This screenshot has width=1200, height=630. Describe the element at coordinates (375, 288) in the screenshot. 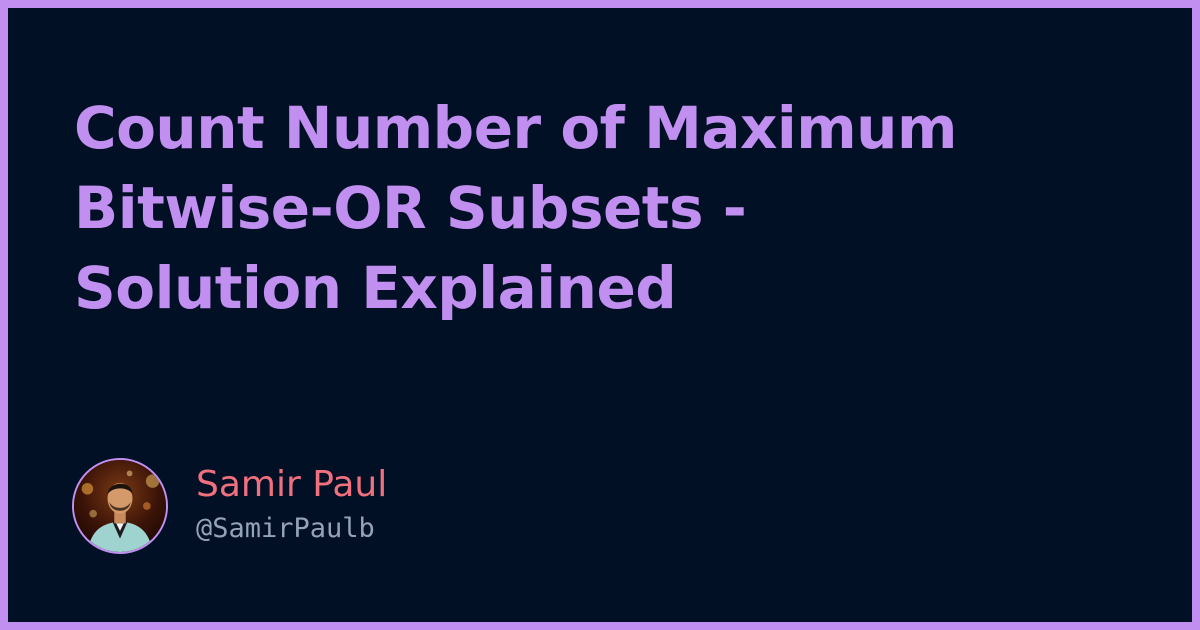

I see `title-line-3: Solution Explained` at that location.